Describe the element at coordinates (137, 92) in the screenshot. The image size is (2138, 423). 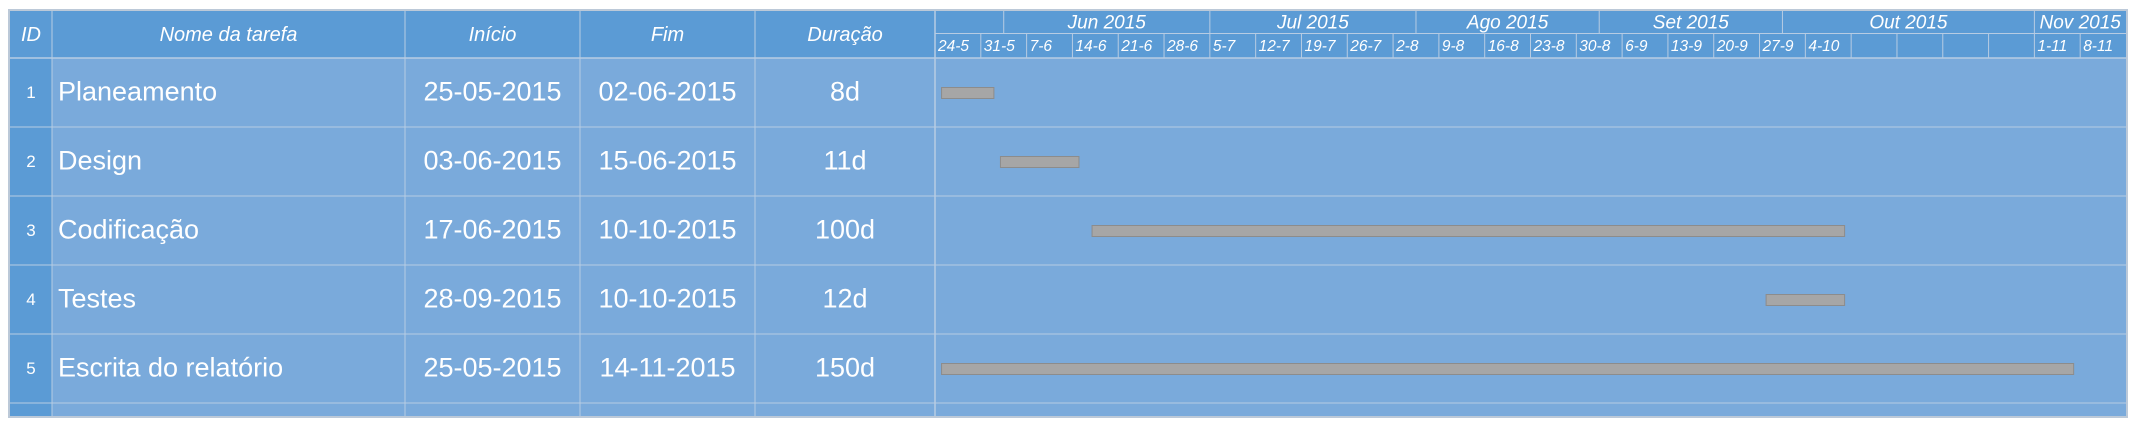
I see `task-name: Planeamento` at that location.